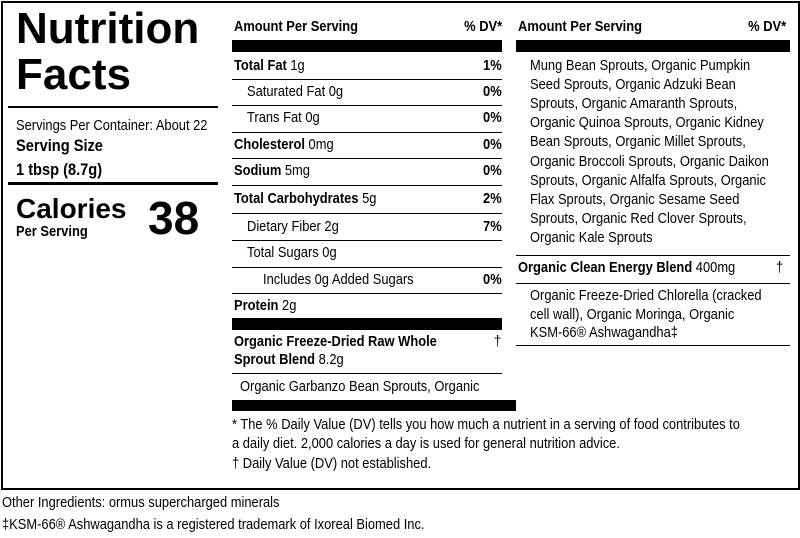 The image size is (800, 538). I want to click on nutrient-row: Dietary Fiber 2g, so click(293, 227).